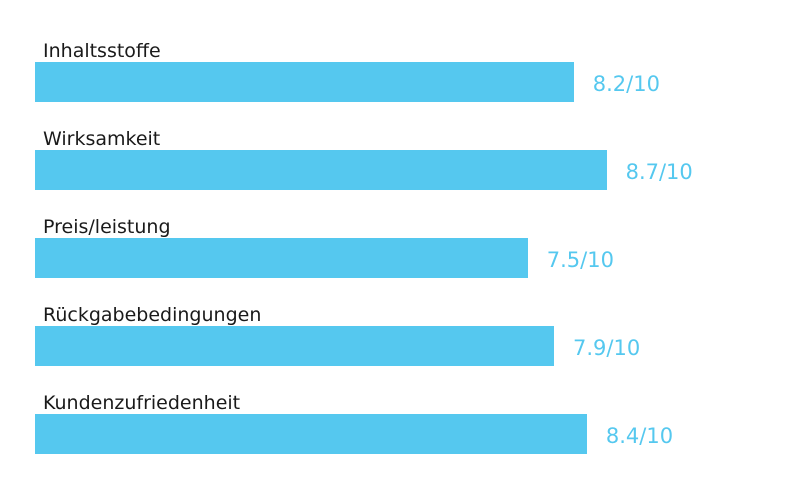 This screenshot has width=800, height=500. I want to click on category-label: Kundenzufriedenheit, so click(142, 403).